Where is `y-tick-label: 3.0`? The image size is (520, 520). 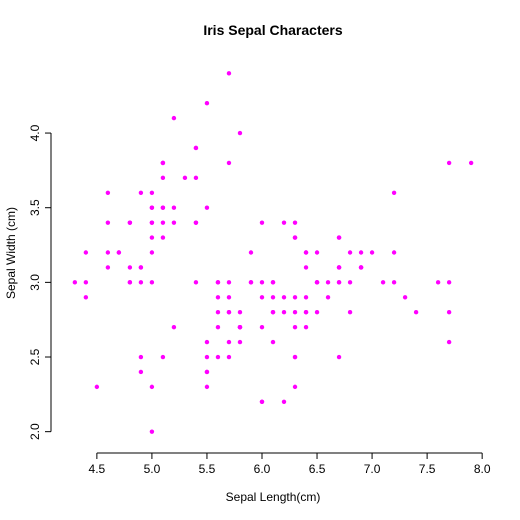 y-tick-label: 3.0 is located at coordinates (35, 282).